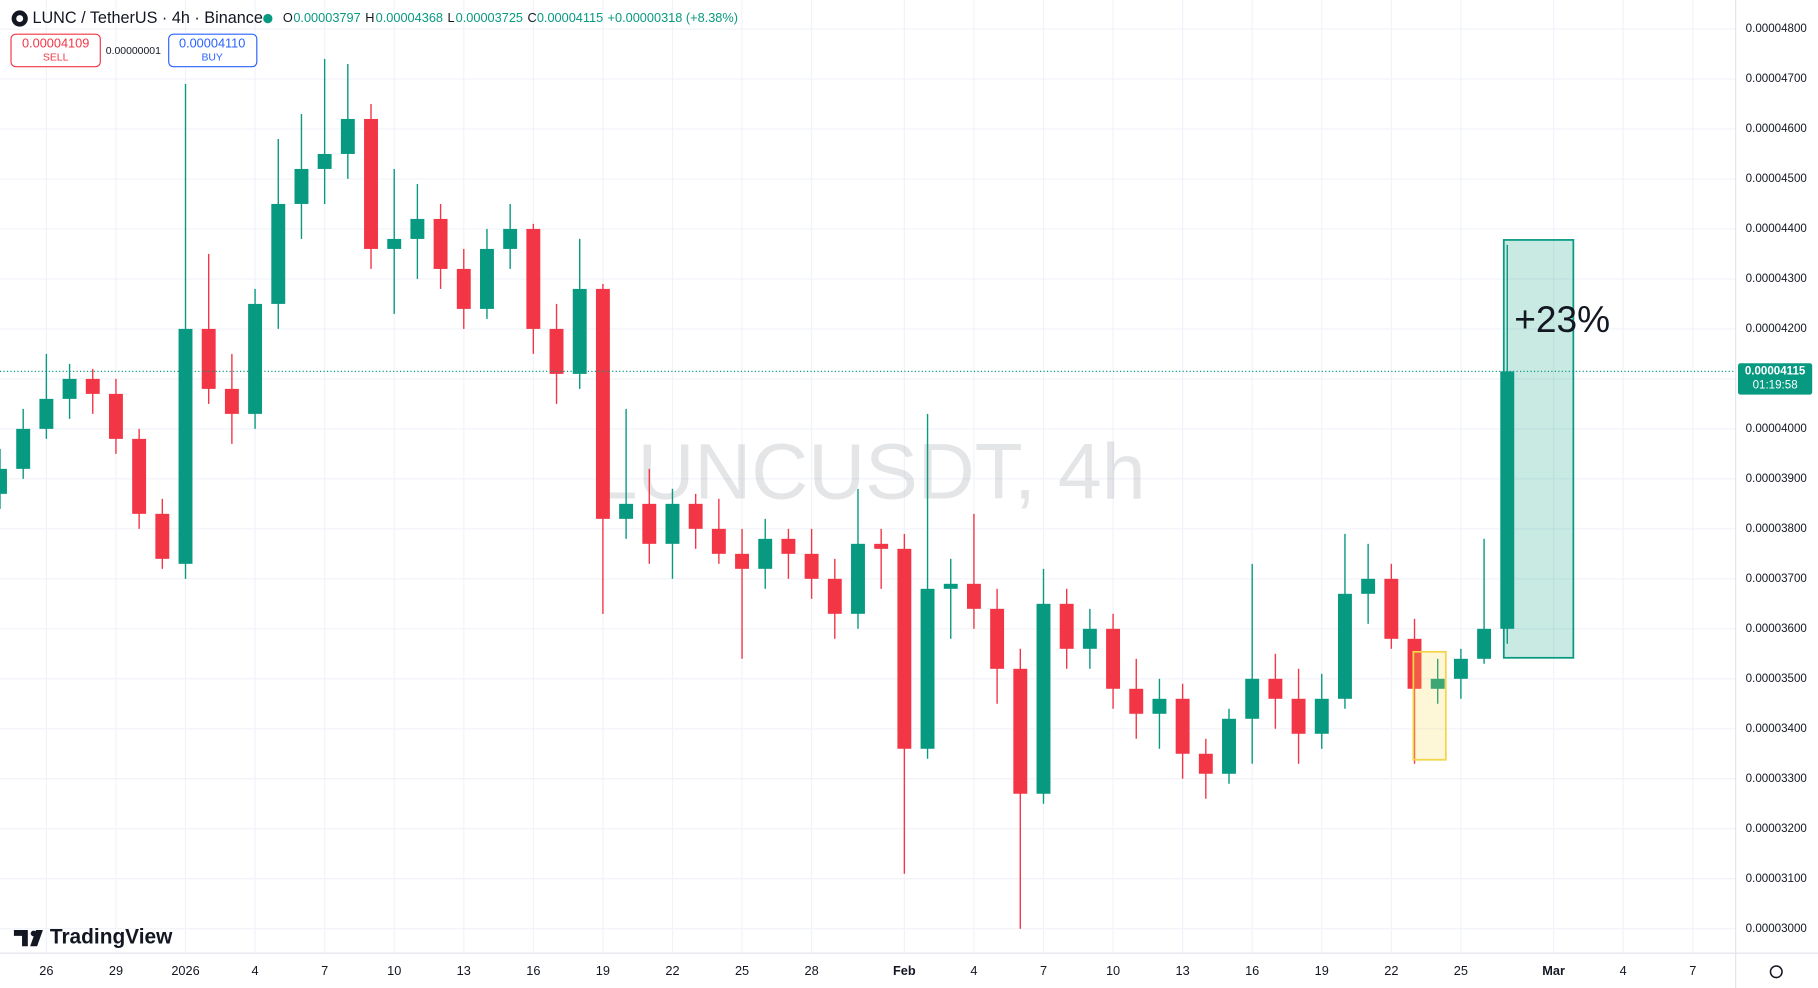 This screenshot has height=988, width=1818. I want to click on sell-price: 0.00004109, so click(55, 42).